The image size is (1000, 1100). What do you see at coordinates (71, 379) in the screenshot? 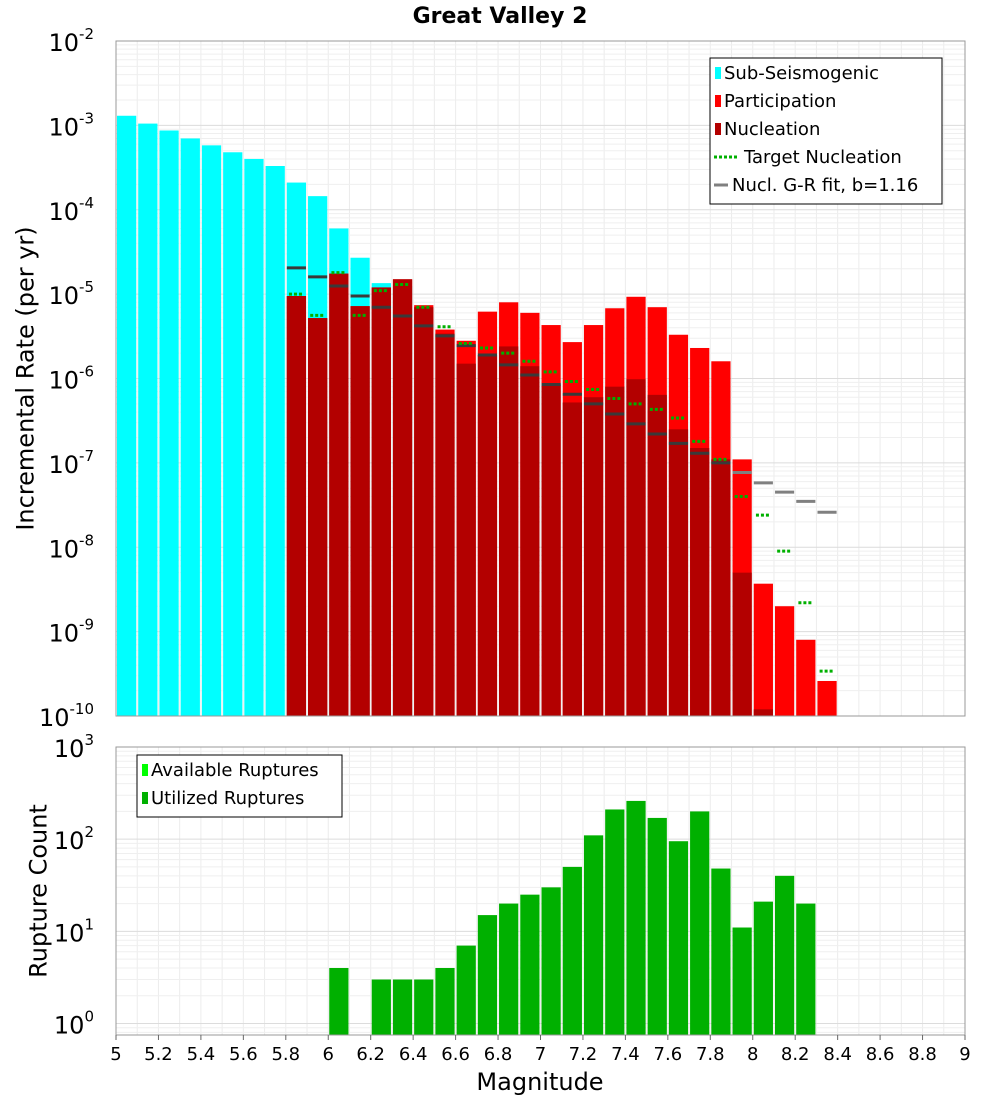
I see `top-y-tick-label: 10⁻⁶` at bounding box center [71, 379].